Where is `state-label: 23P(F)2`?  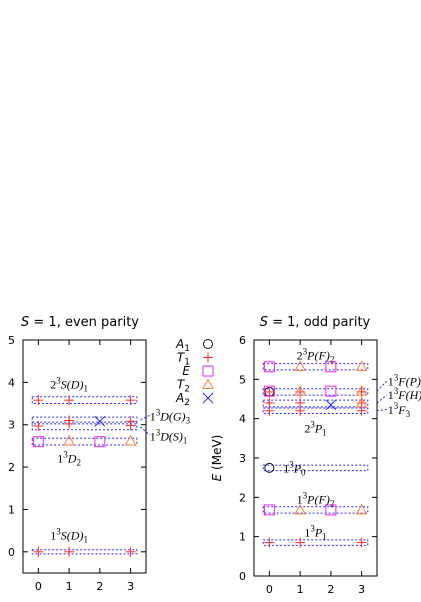
state-label: 23P(F)2 is located at coordinates (316, 356).